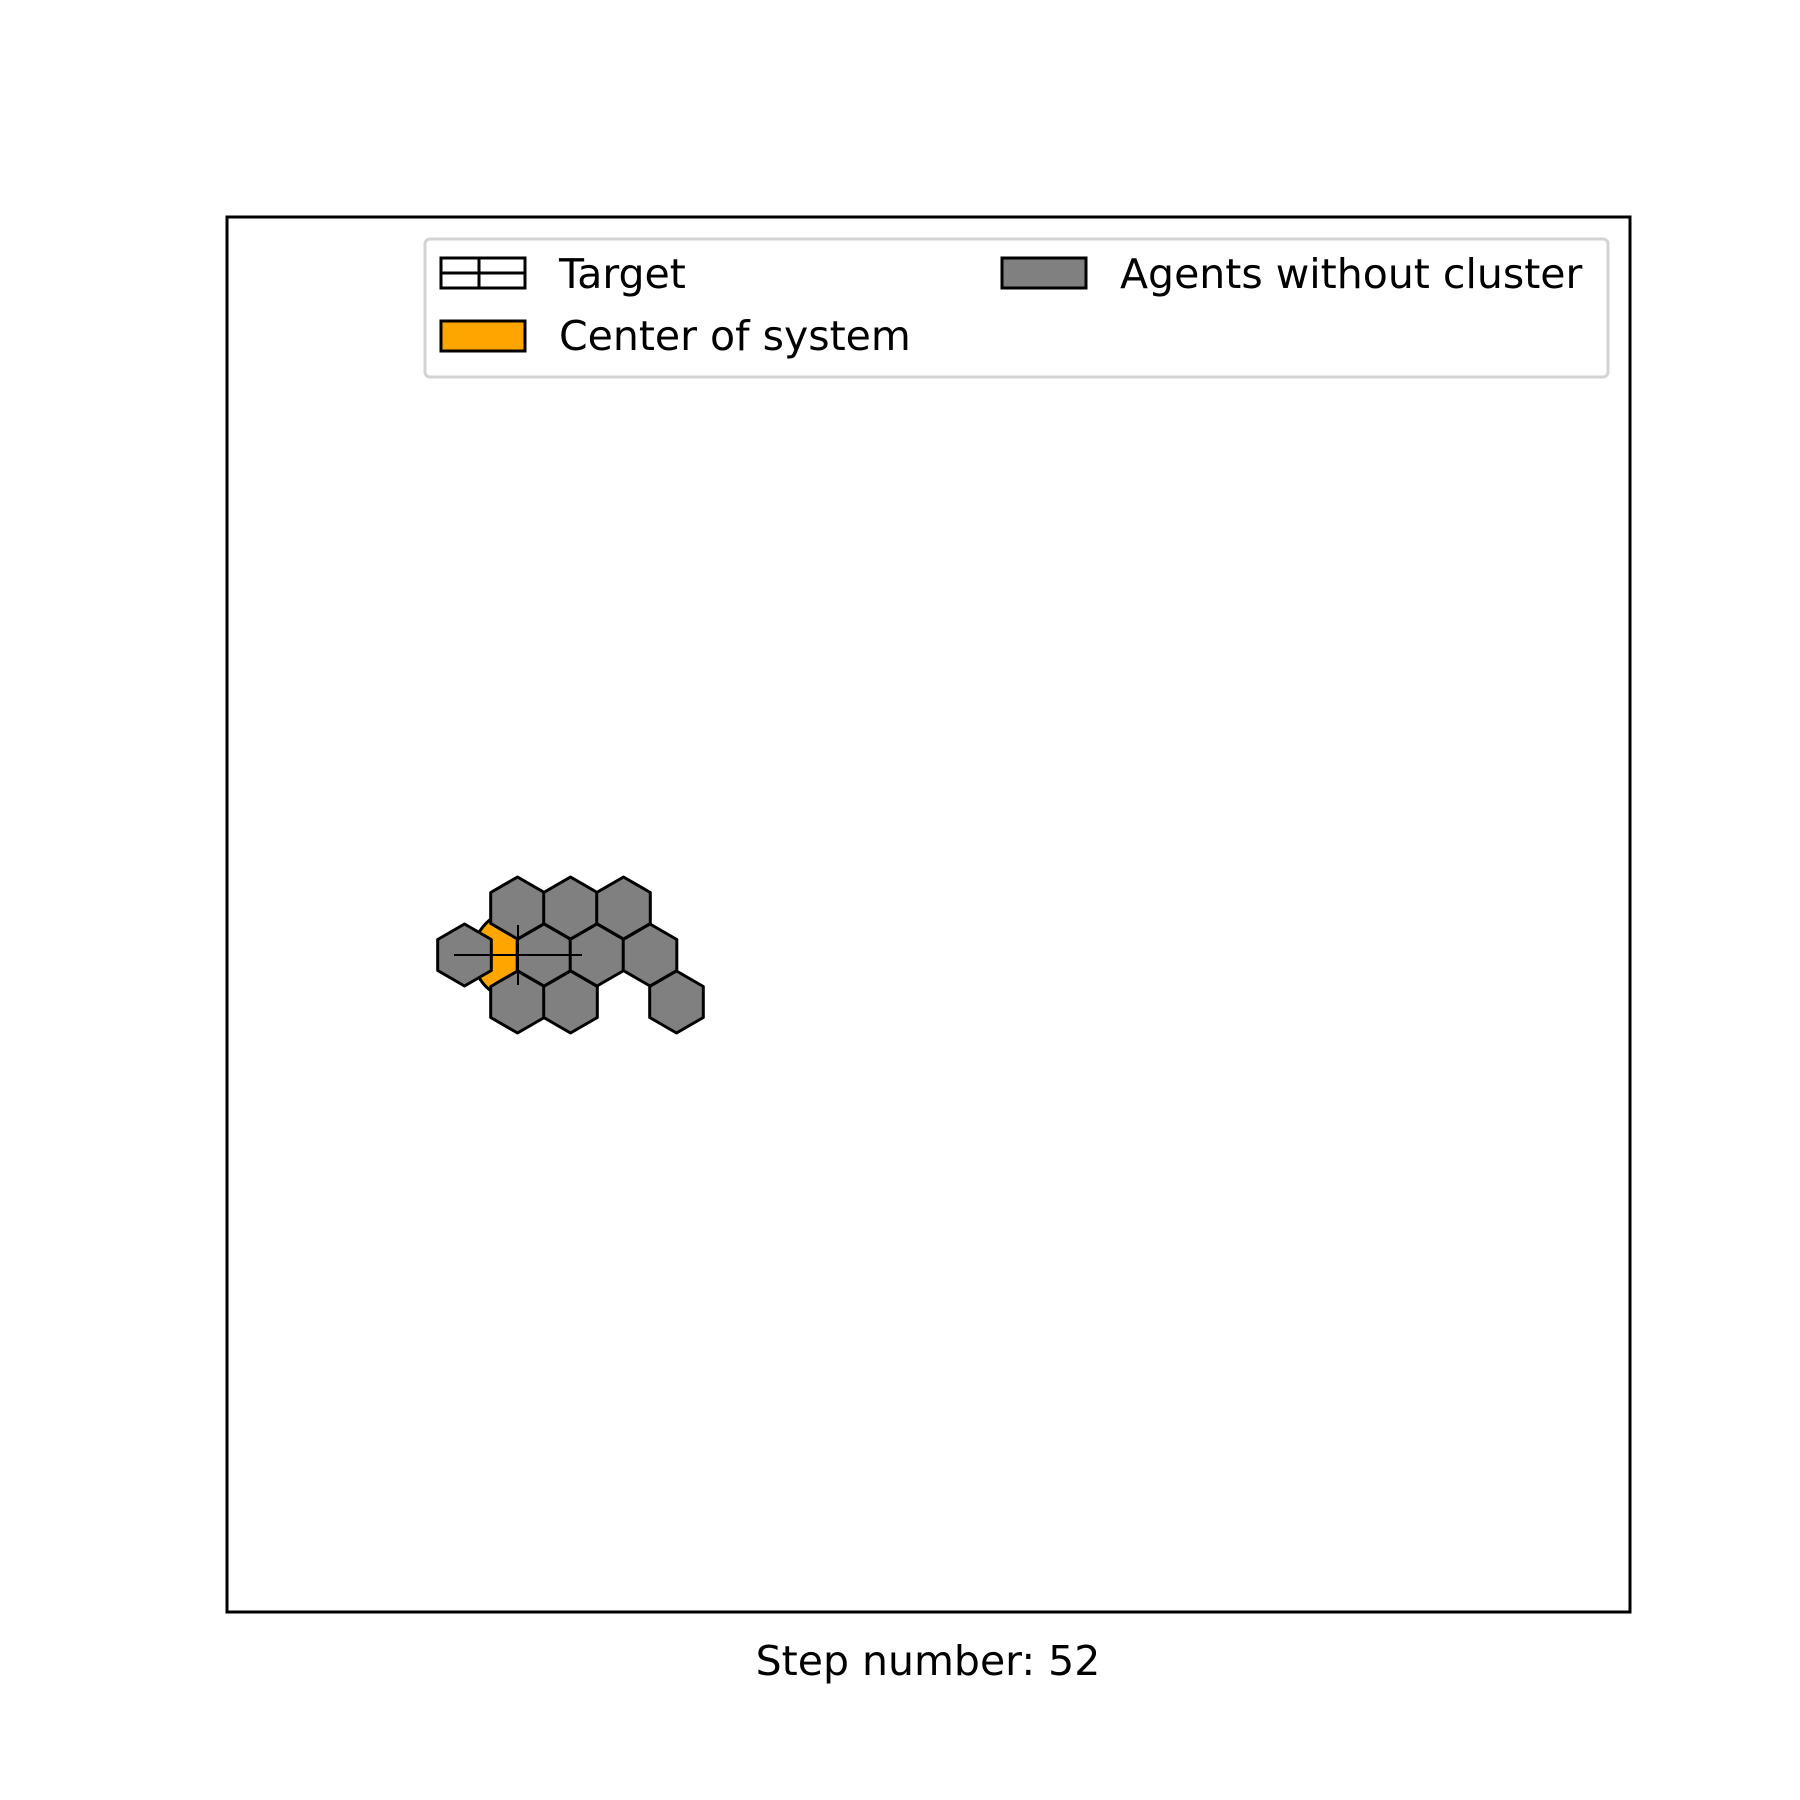 This screenshot has width=1800, height=1800. I want to click on legend-item-target: Target, so click(562, 274).